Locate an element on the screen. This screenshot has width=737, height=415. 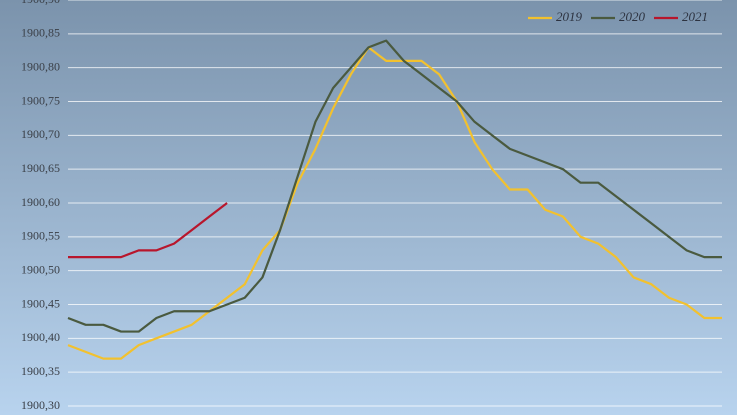
y-tick-label: 1900,50 is located at coordinates (40, 269).